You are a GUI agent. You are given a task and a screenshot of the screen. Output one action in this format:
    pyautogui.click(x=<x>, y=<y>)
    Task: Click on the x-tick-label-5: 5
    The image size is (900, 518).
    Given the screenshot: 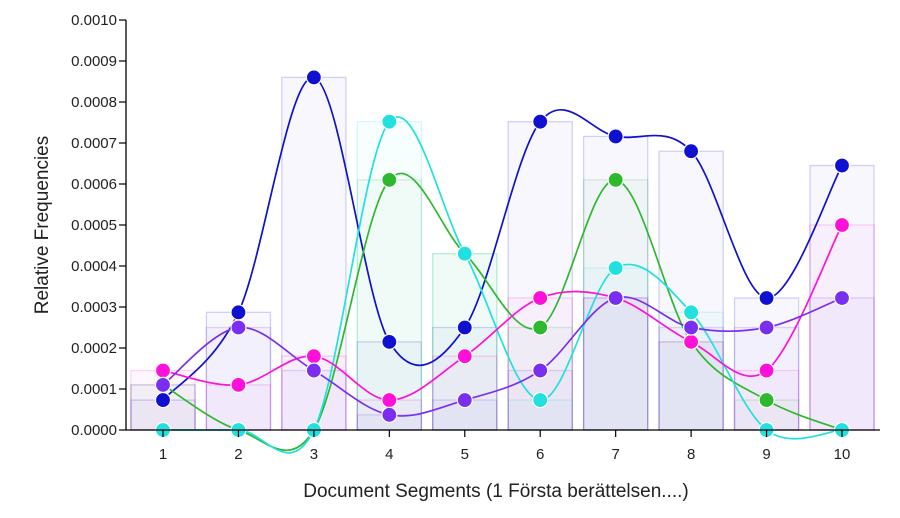 What is the action you would take?
    pyautogui.click(x=465, y=454)
    